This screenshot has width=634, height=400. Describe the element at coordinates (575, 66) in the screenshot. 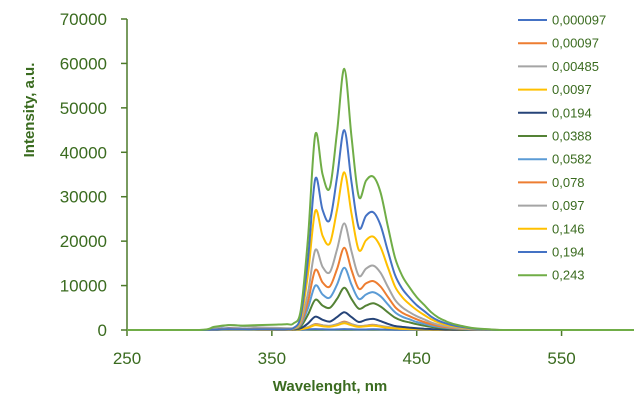

I see `legend-label: 0,00485` at that location.